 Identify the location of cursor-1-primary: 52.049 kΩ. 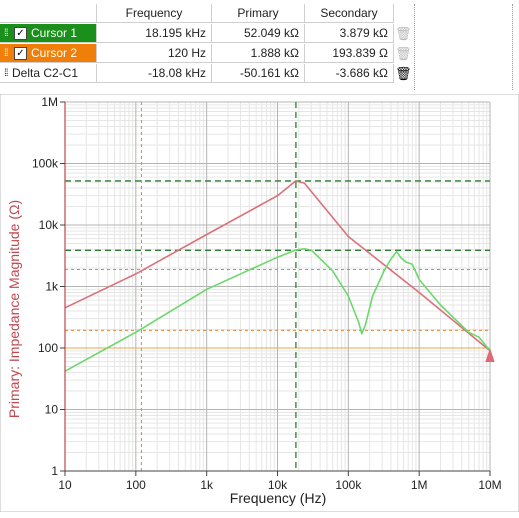
(258, 33).